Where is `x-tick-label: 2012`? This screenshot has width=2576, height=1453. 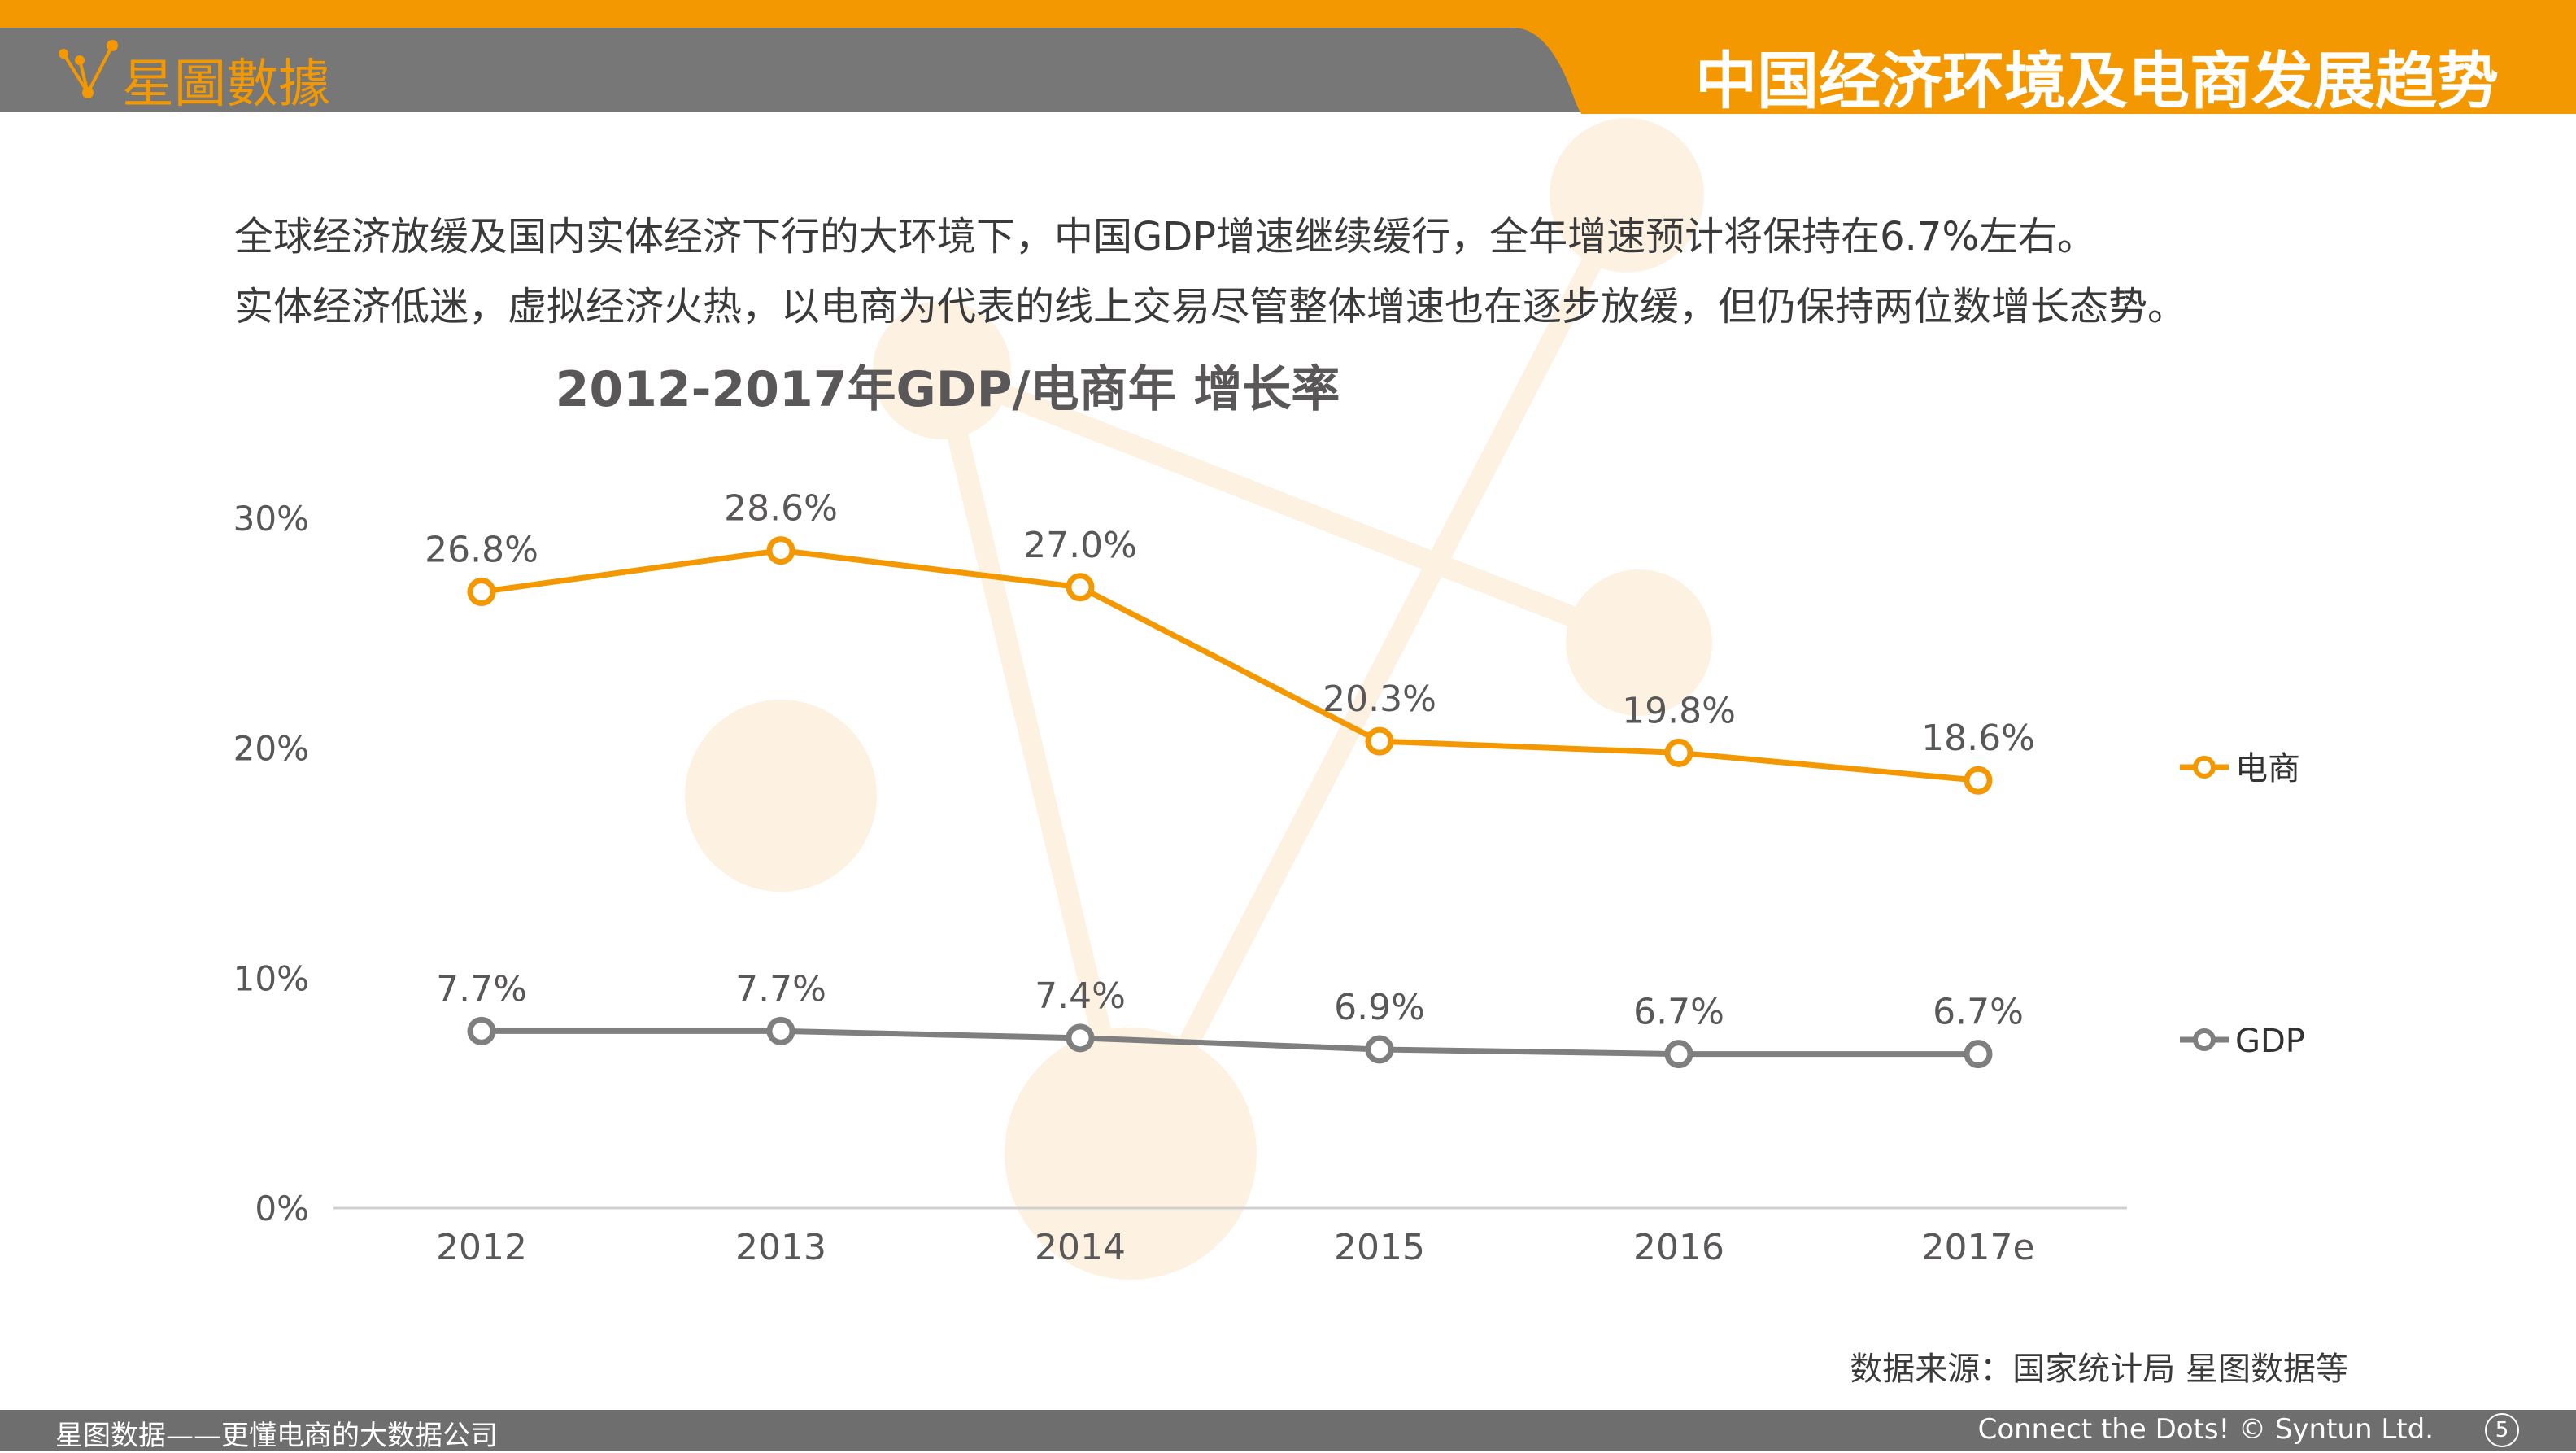
x-tick-label: 2012 is located at coordinates (481, 1247).